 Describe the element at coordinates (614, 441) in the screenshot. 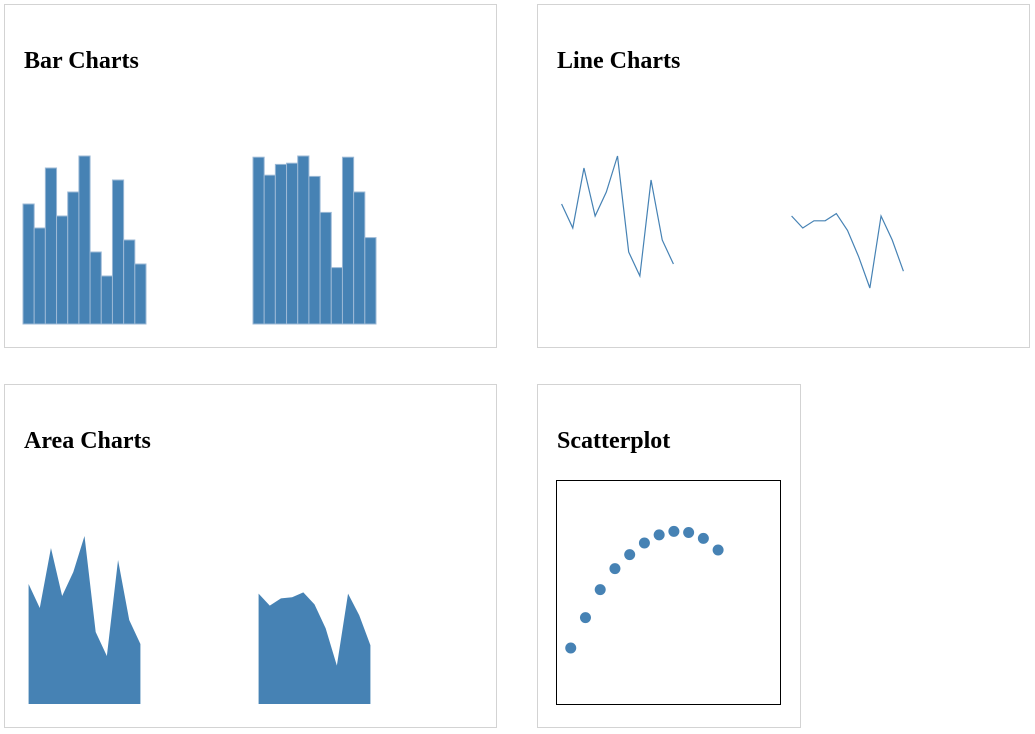

I see `scatterplot-title: Scatterplot` at that location.